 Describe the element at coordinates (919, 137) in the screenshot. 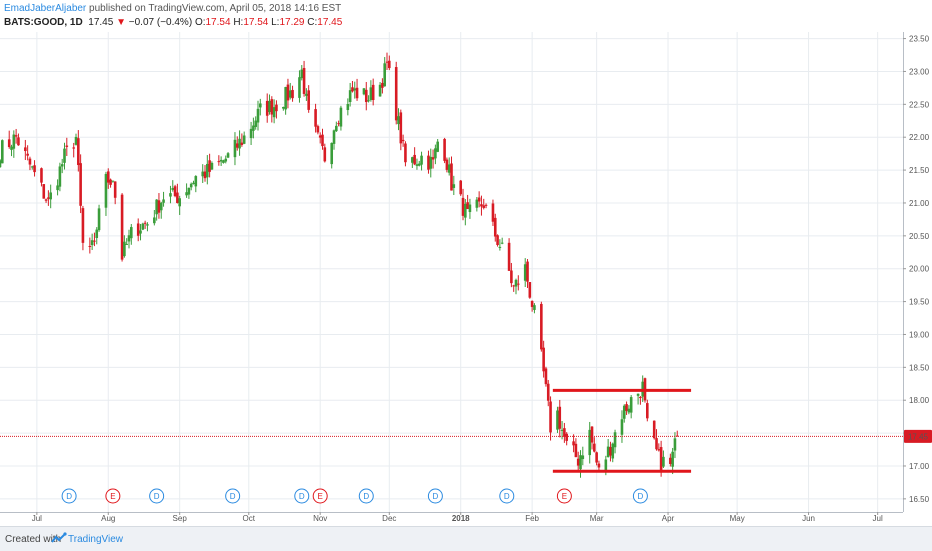

I see `y-tick-label: 22.00` at that location.